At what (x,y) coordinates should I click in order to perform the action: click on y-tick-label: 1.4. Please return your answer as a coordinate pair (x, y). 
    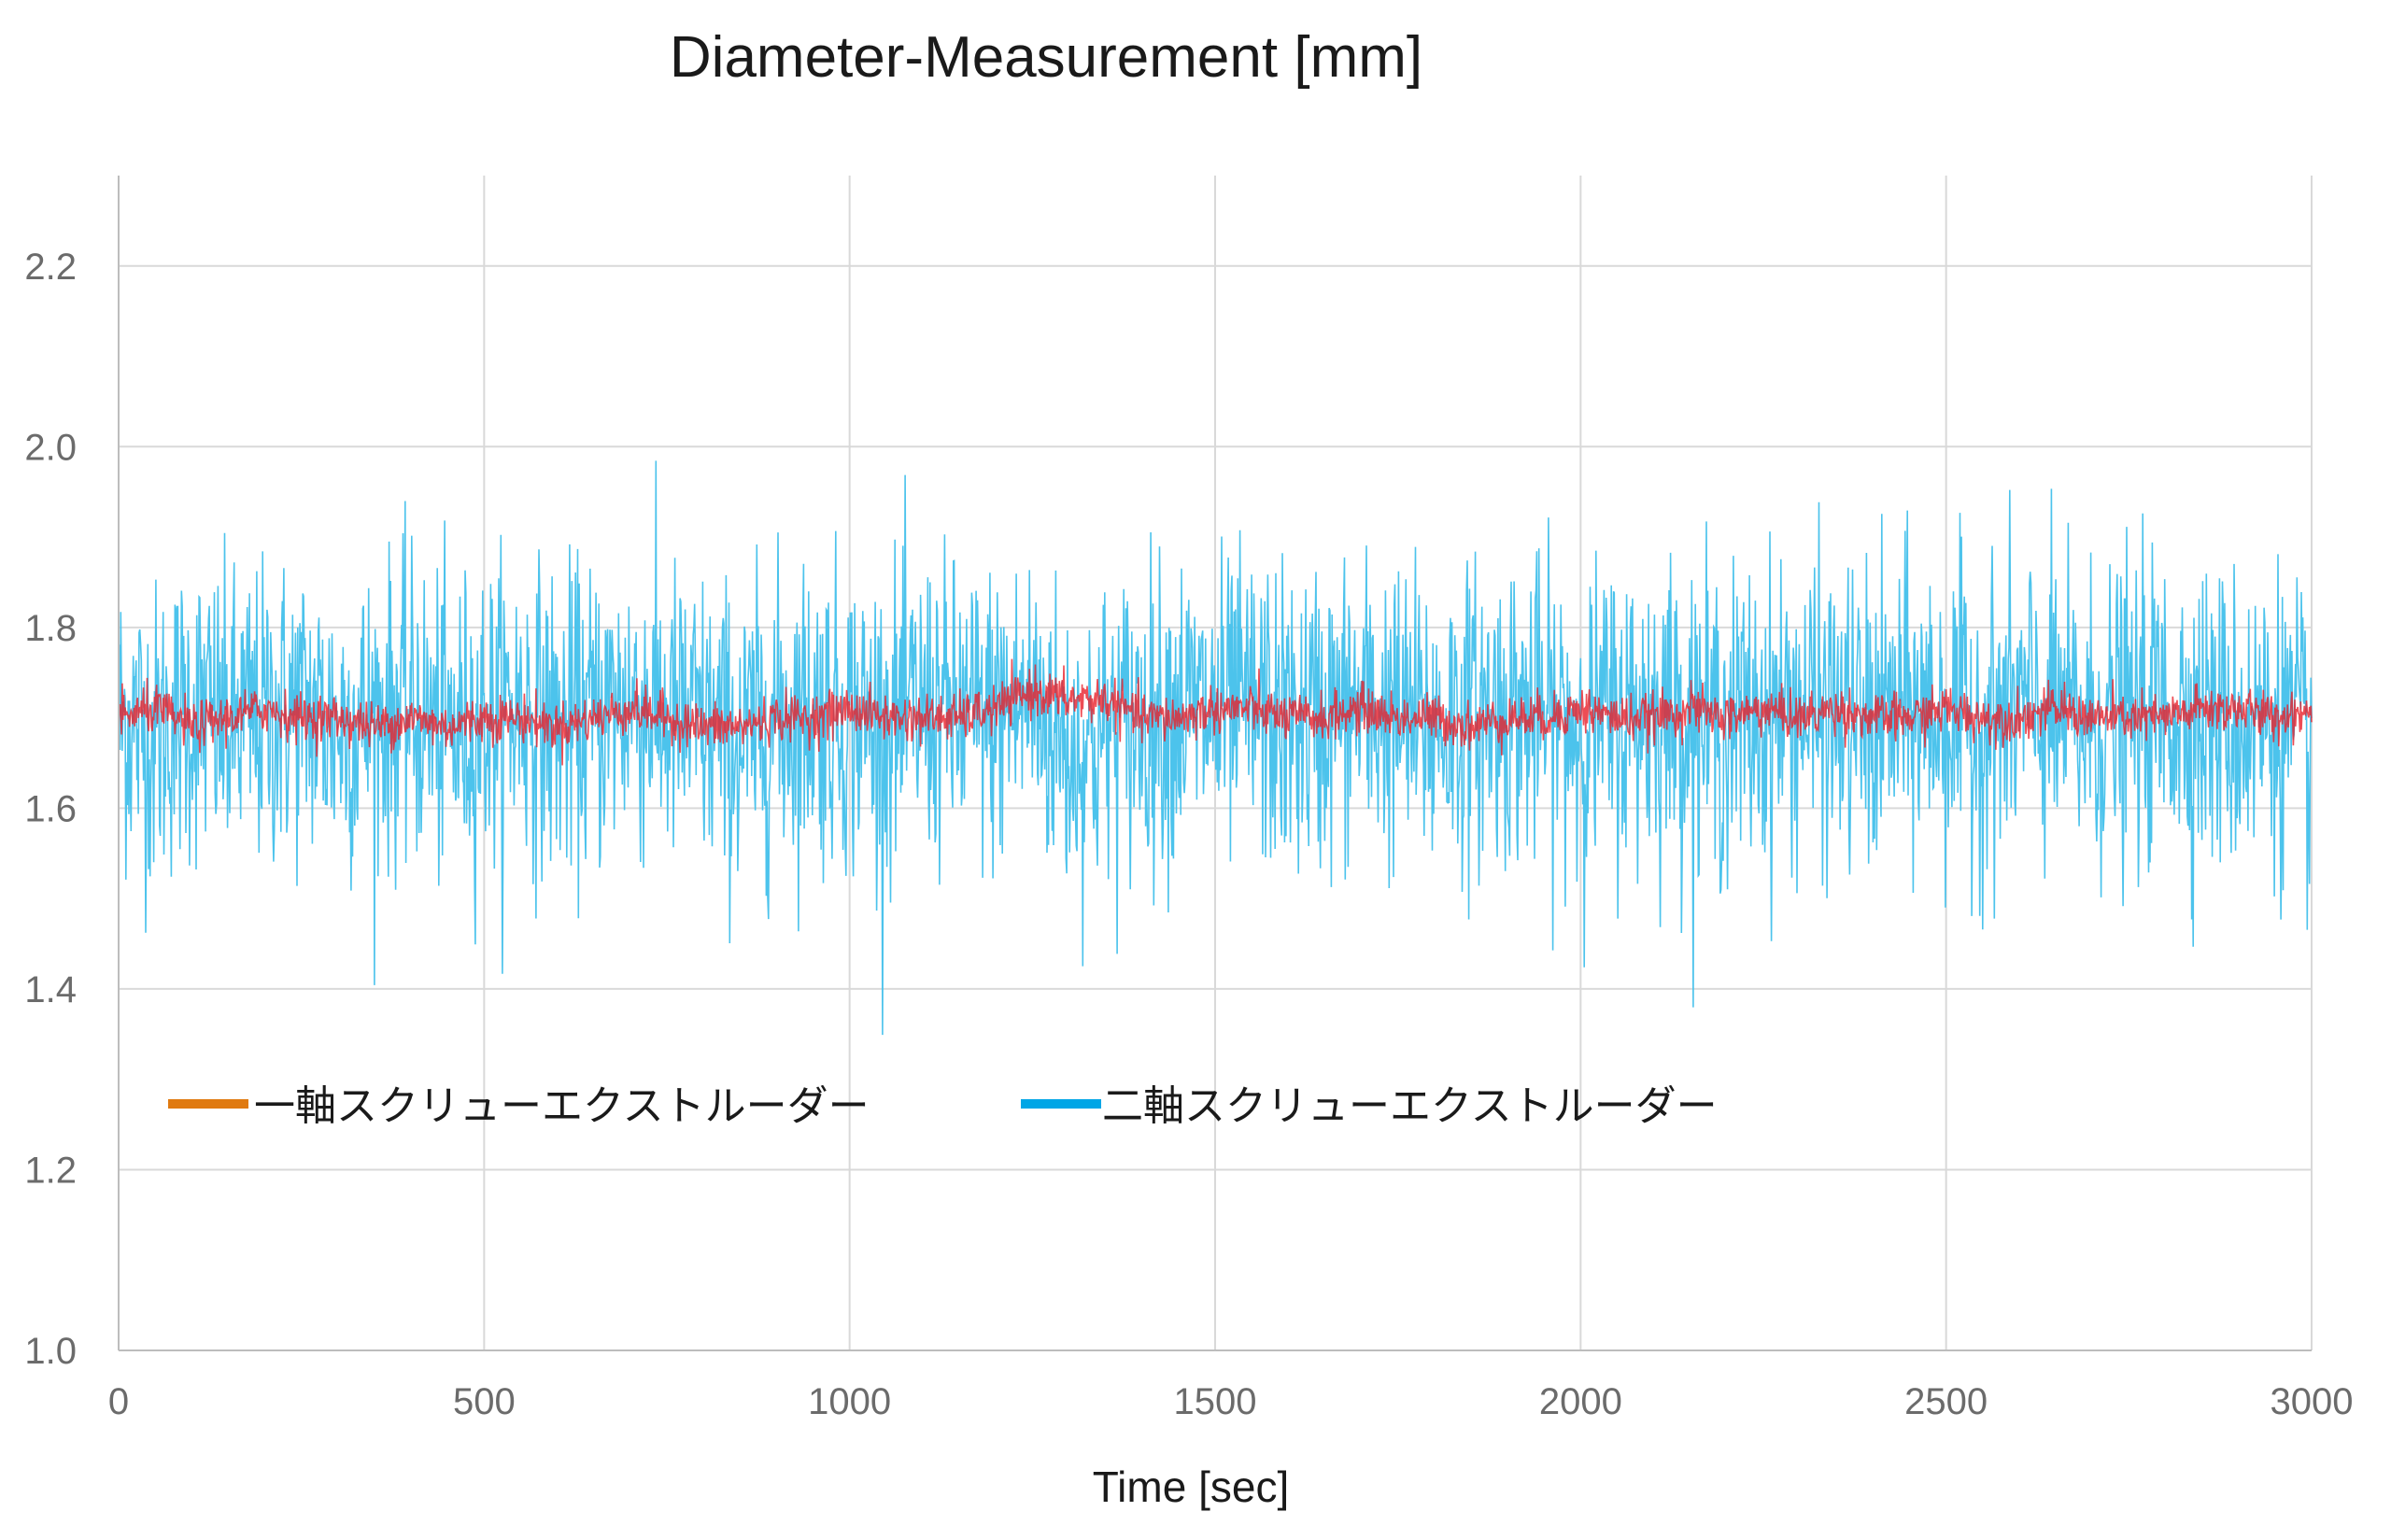
    Looking at the image, I should click on (50, 989).